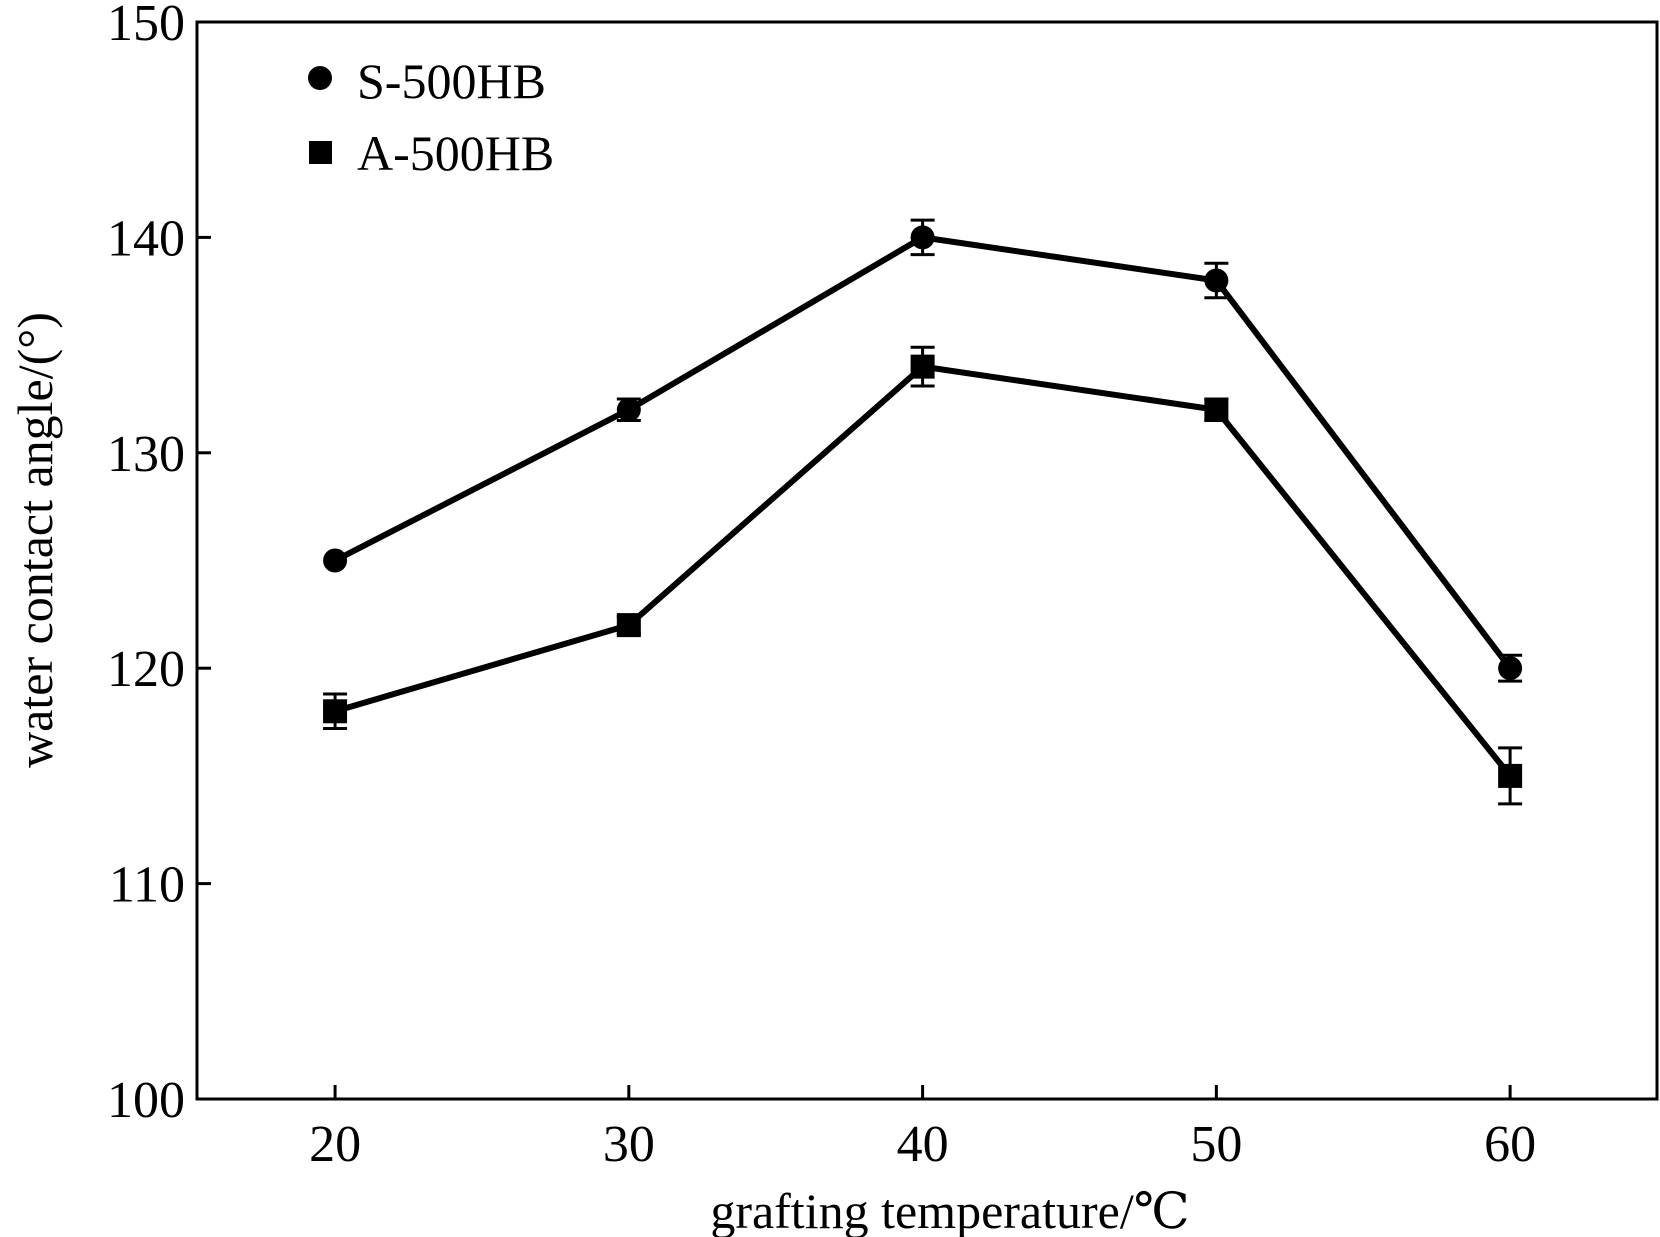 The width and height of the screenshot is (1660, 1237). What do you see at coordinates (451, 81) in the screenshot?
I see `legend-label-s500hb: S-500HB` at bounding box center [451, 81].